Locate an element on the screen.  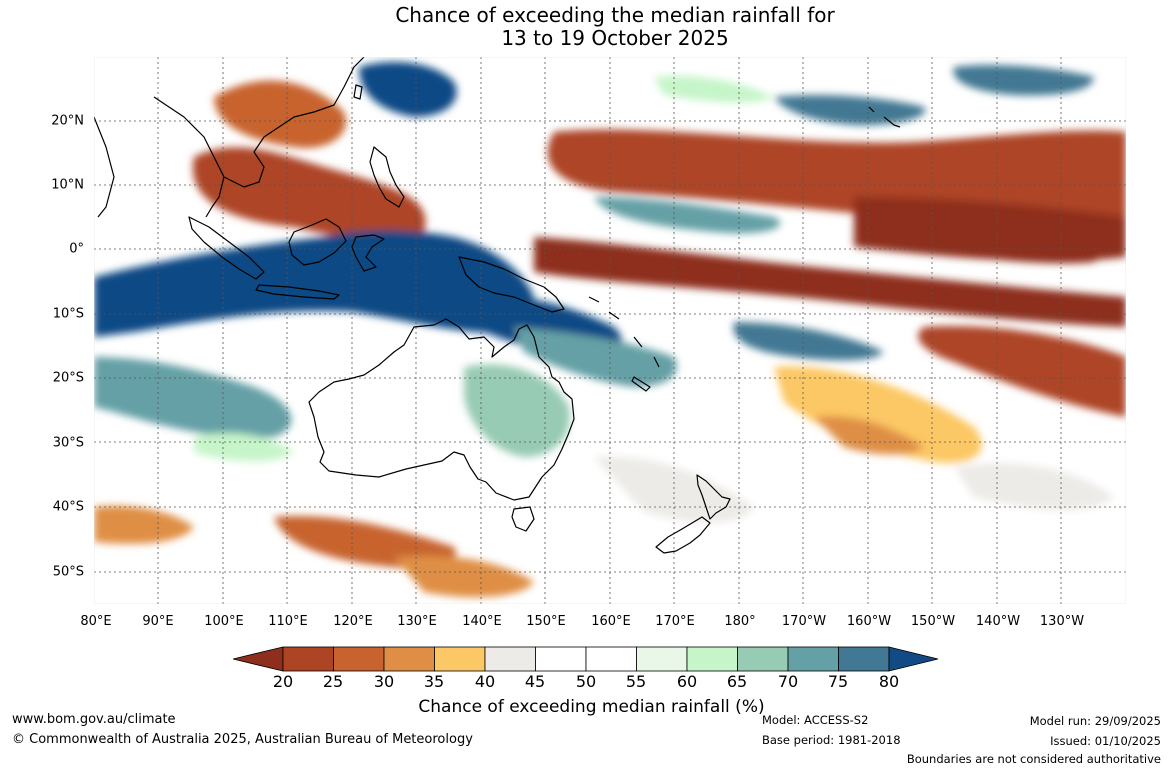
colorbar-tick: 20 is located at coordinates (283, 681).